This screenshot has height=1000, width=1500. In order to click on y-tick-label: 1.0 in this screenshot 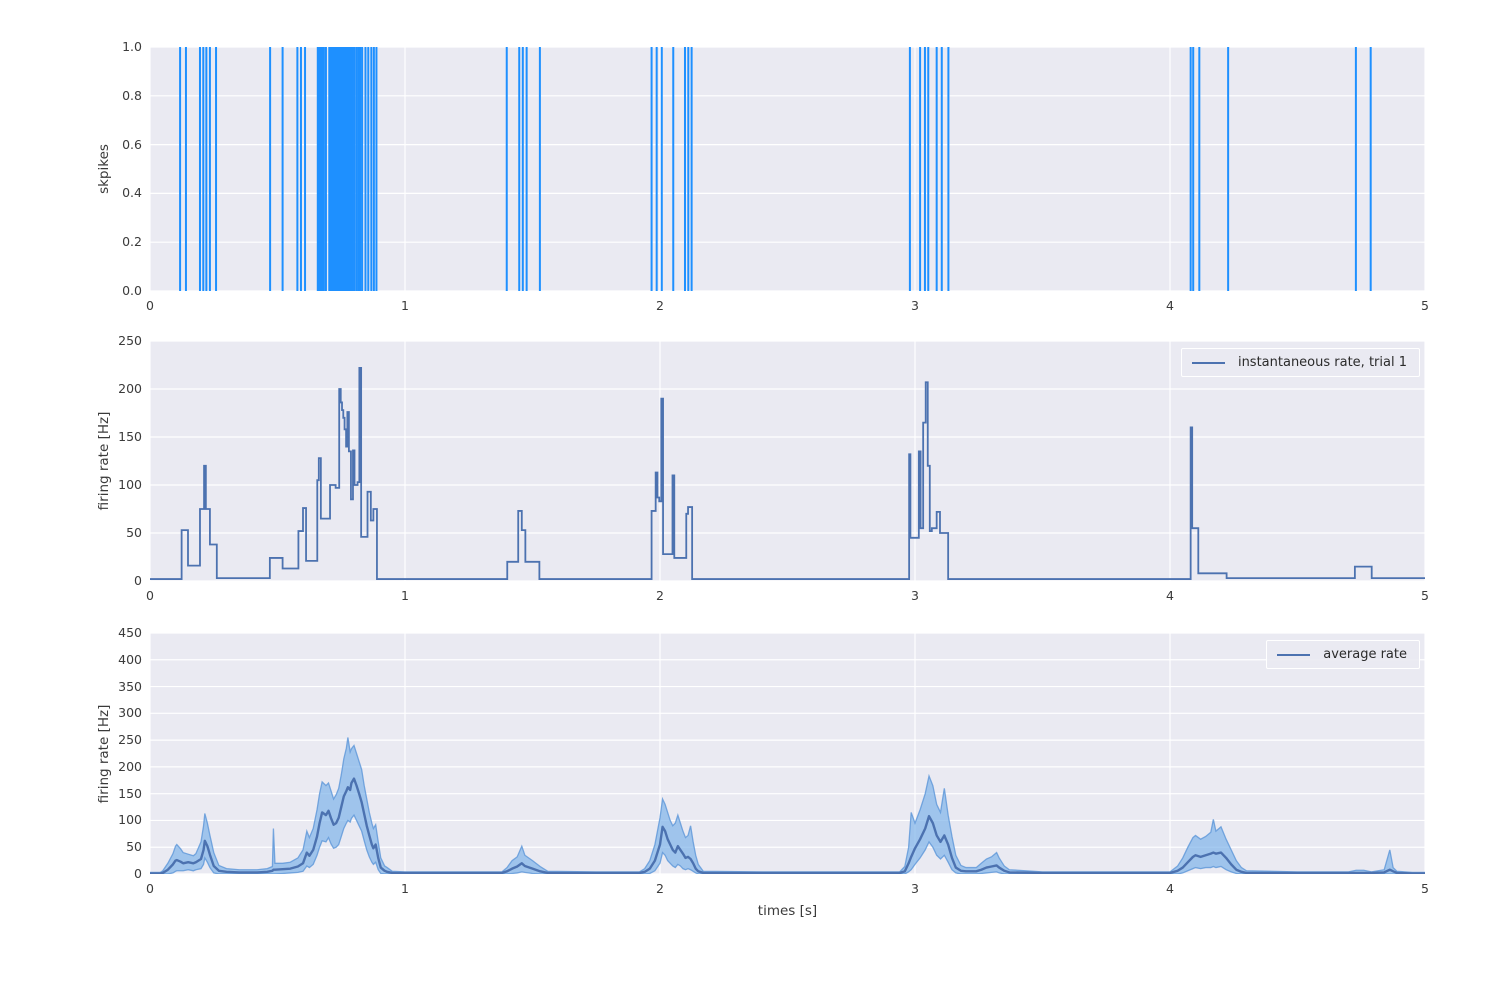, I will do `click(132, 46)`.